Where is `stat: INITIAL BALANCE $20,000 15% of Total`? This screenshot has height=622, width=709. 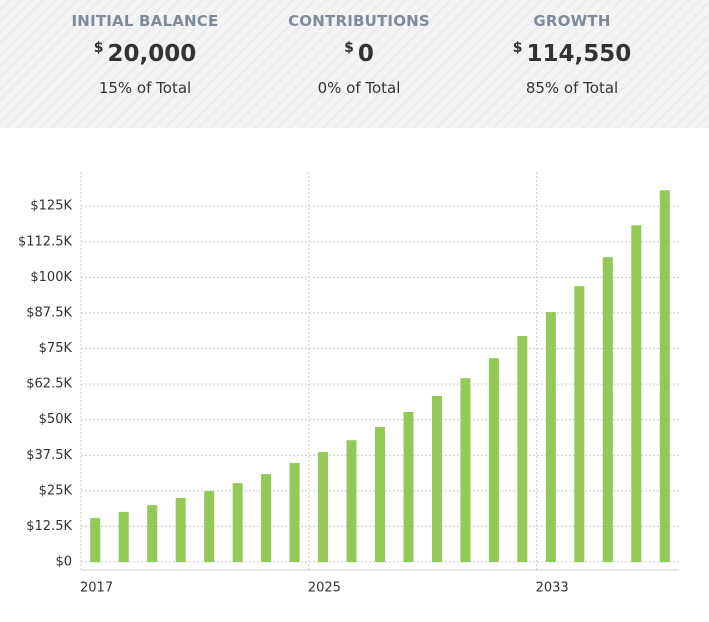
stat: INITIAL BALANCE $20,000 15% of Total is located at coordinates (145, 54).